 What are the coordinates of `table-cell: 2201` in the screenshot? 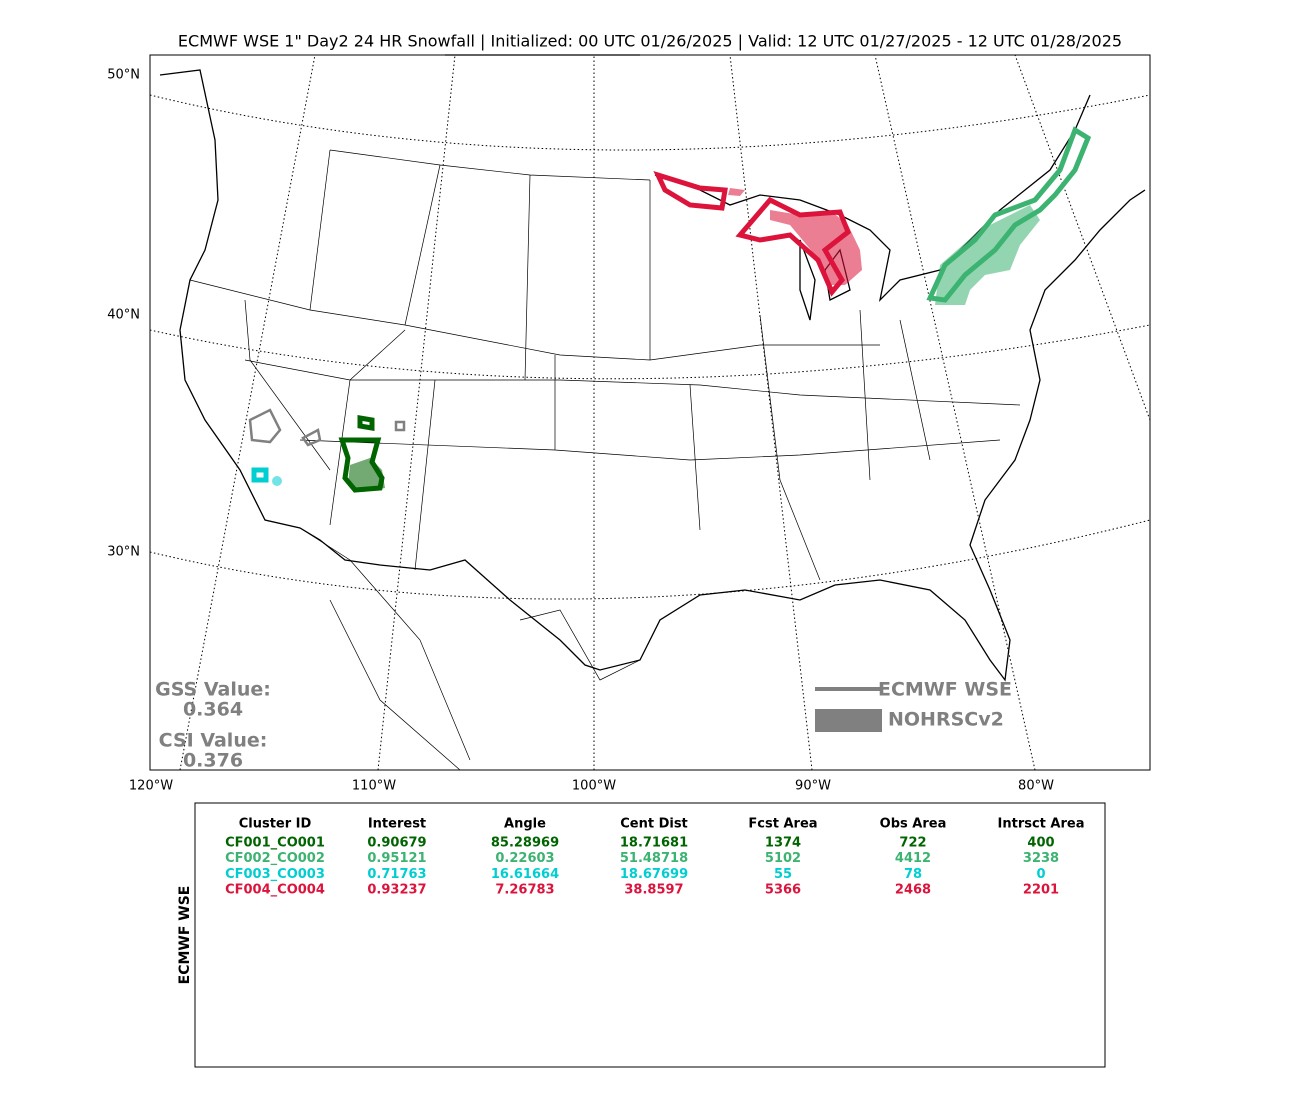 It's located at (1041, 890).